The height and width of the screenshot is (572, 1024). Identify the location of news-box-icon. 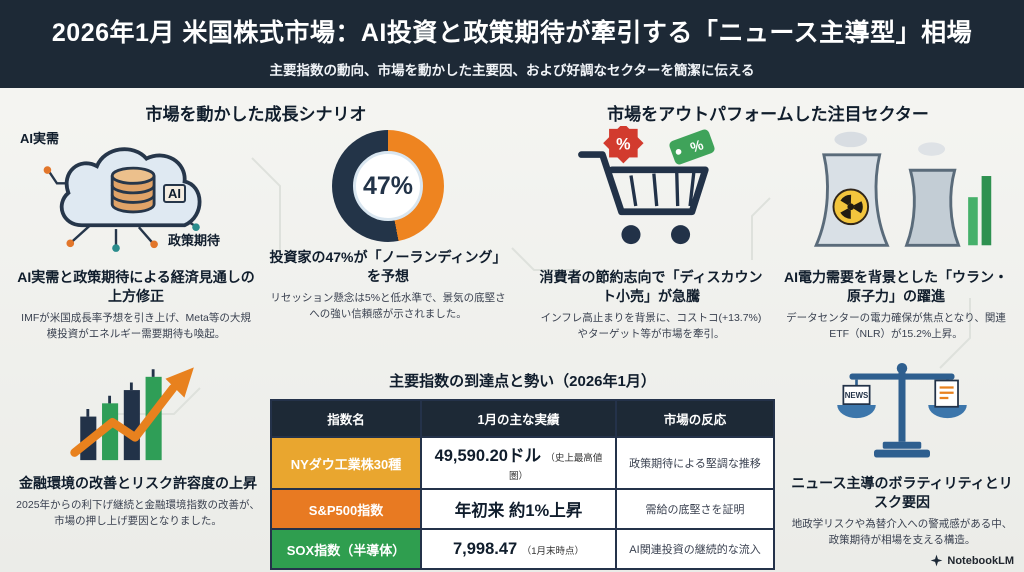
(856, 394).